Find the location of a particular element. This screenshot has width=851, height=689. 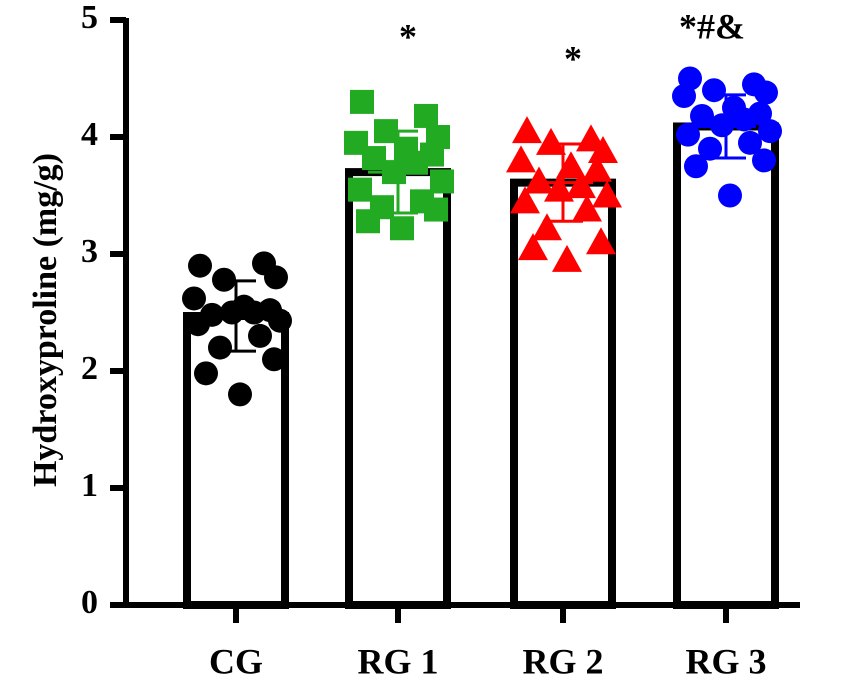

y-tick-label: 1 is located at coordinates (89, 485).